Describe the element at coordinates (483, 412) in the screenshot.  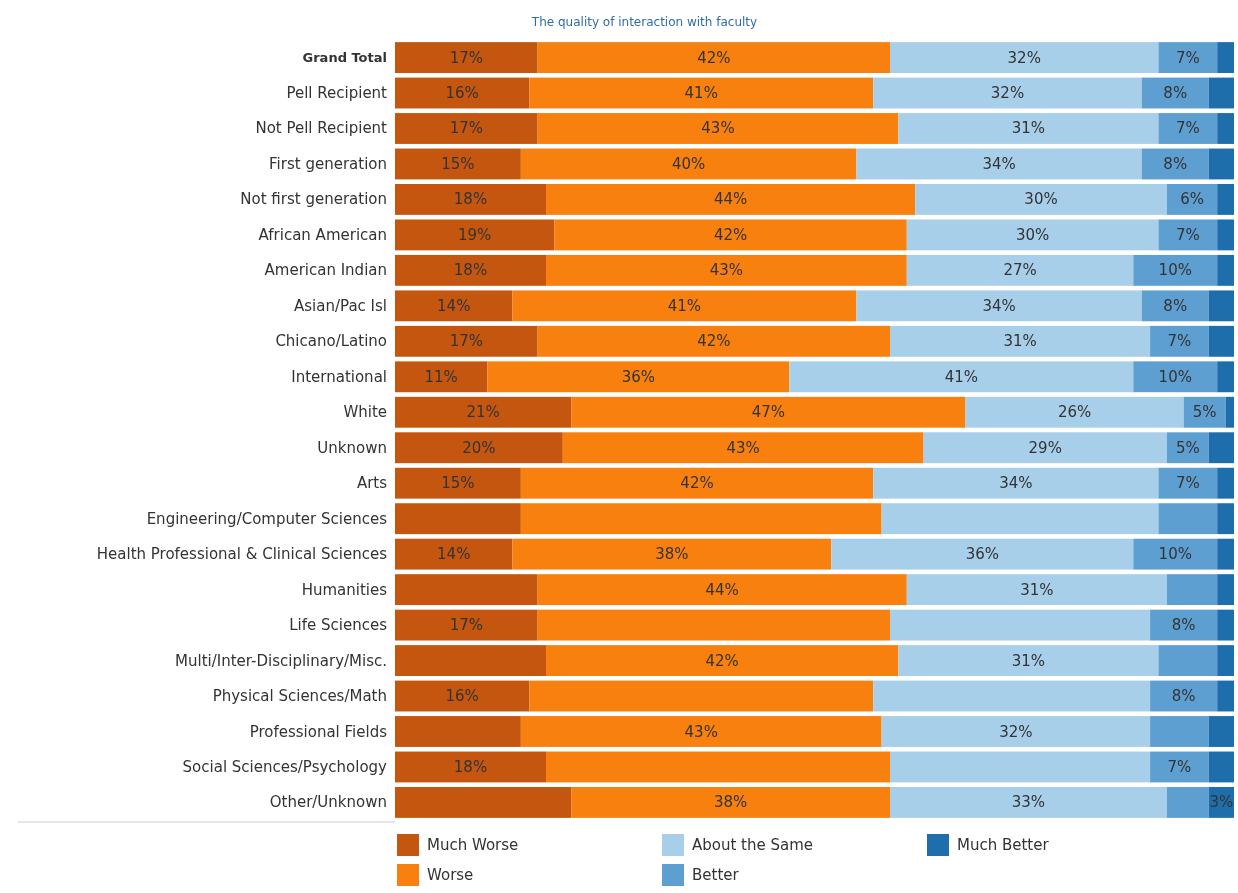
I see `data-label: 21%` at that location.